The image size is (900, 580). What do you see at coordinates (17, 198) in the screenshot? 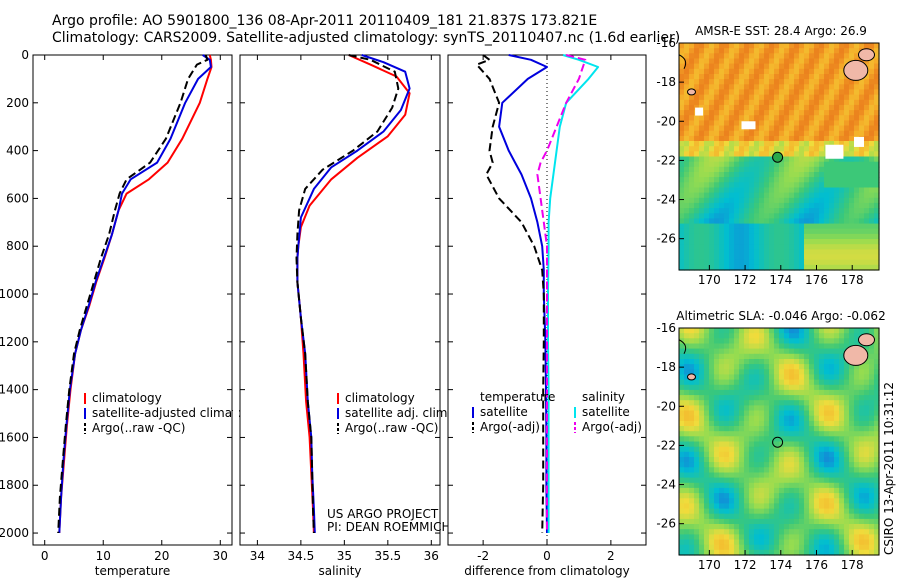
I see `depth-tick-label: 600` at bounding box center [17, 198].